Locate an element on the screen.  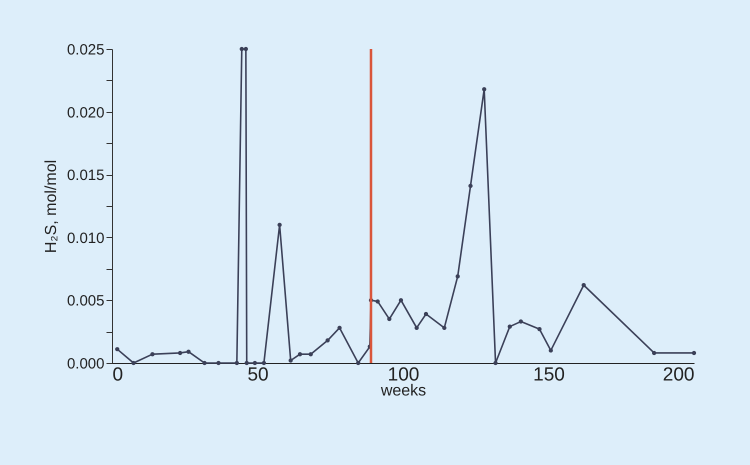
x-tick-label: 150 is located at coordinates (549, 375).